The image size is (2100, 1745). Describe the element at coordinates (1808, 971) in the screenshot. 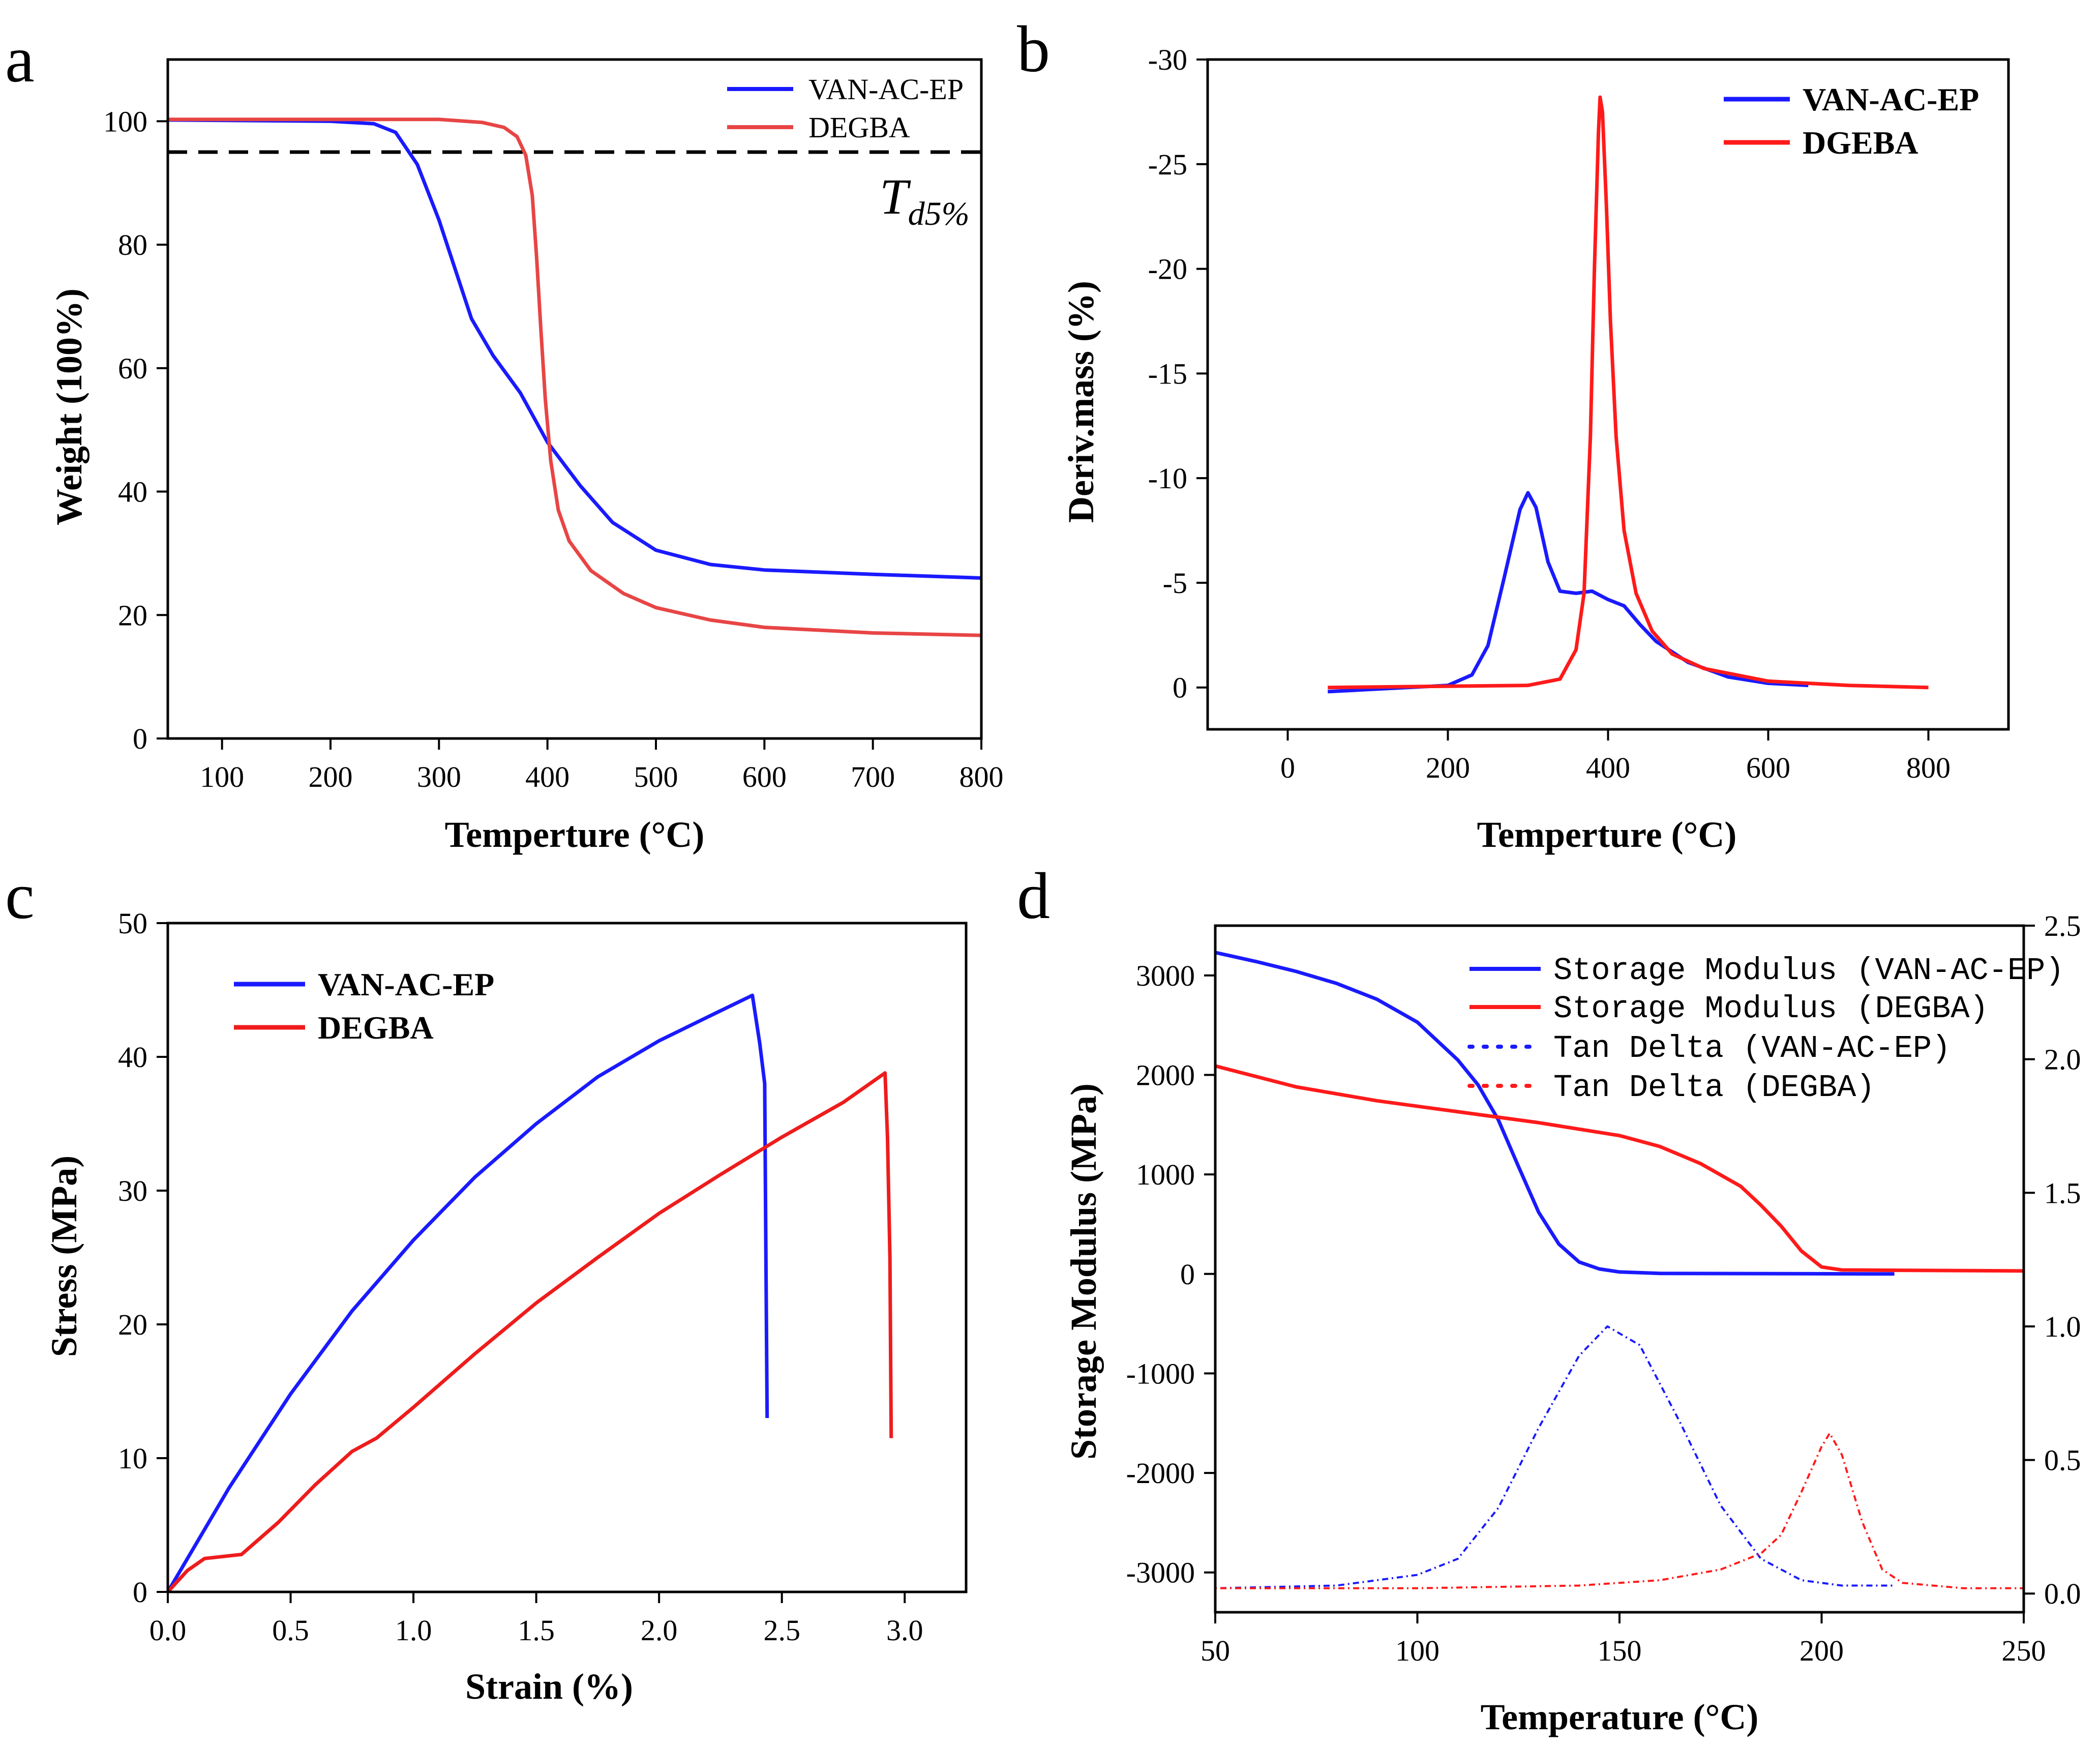

I see `panel-d-legend-label-0: Storage Modulus (VAN-AC-EP)` at that location.